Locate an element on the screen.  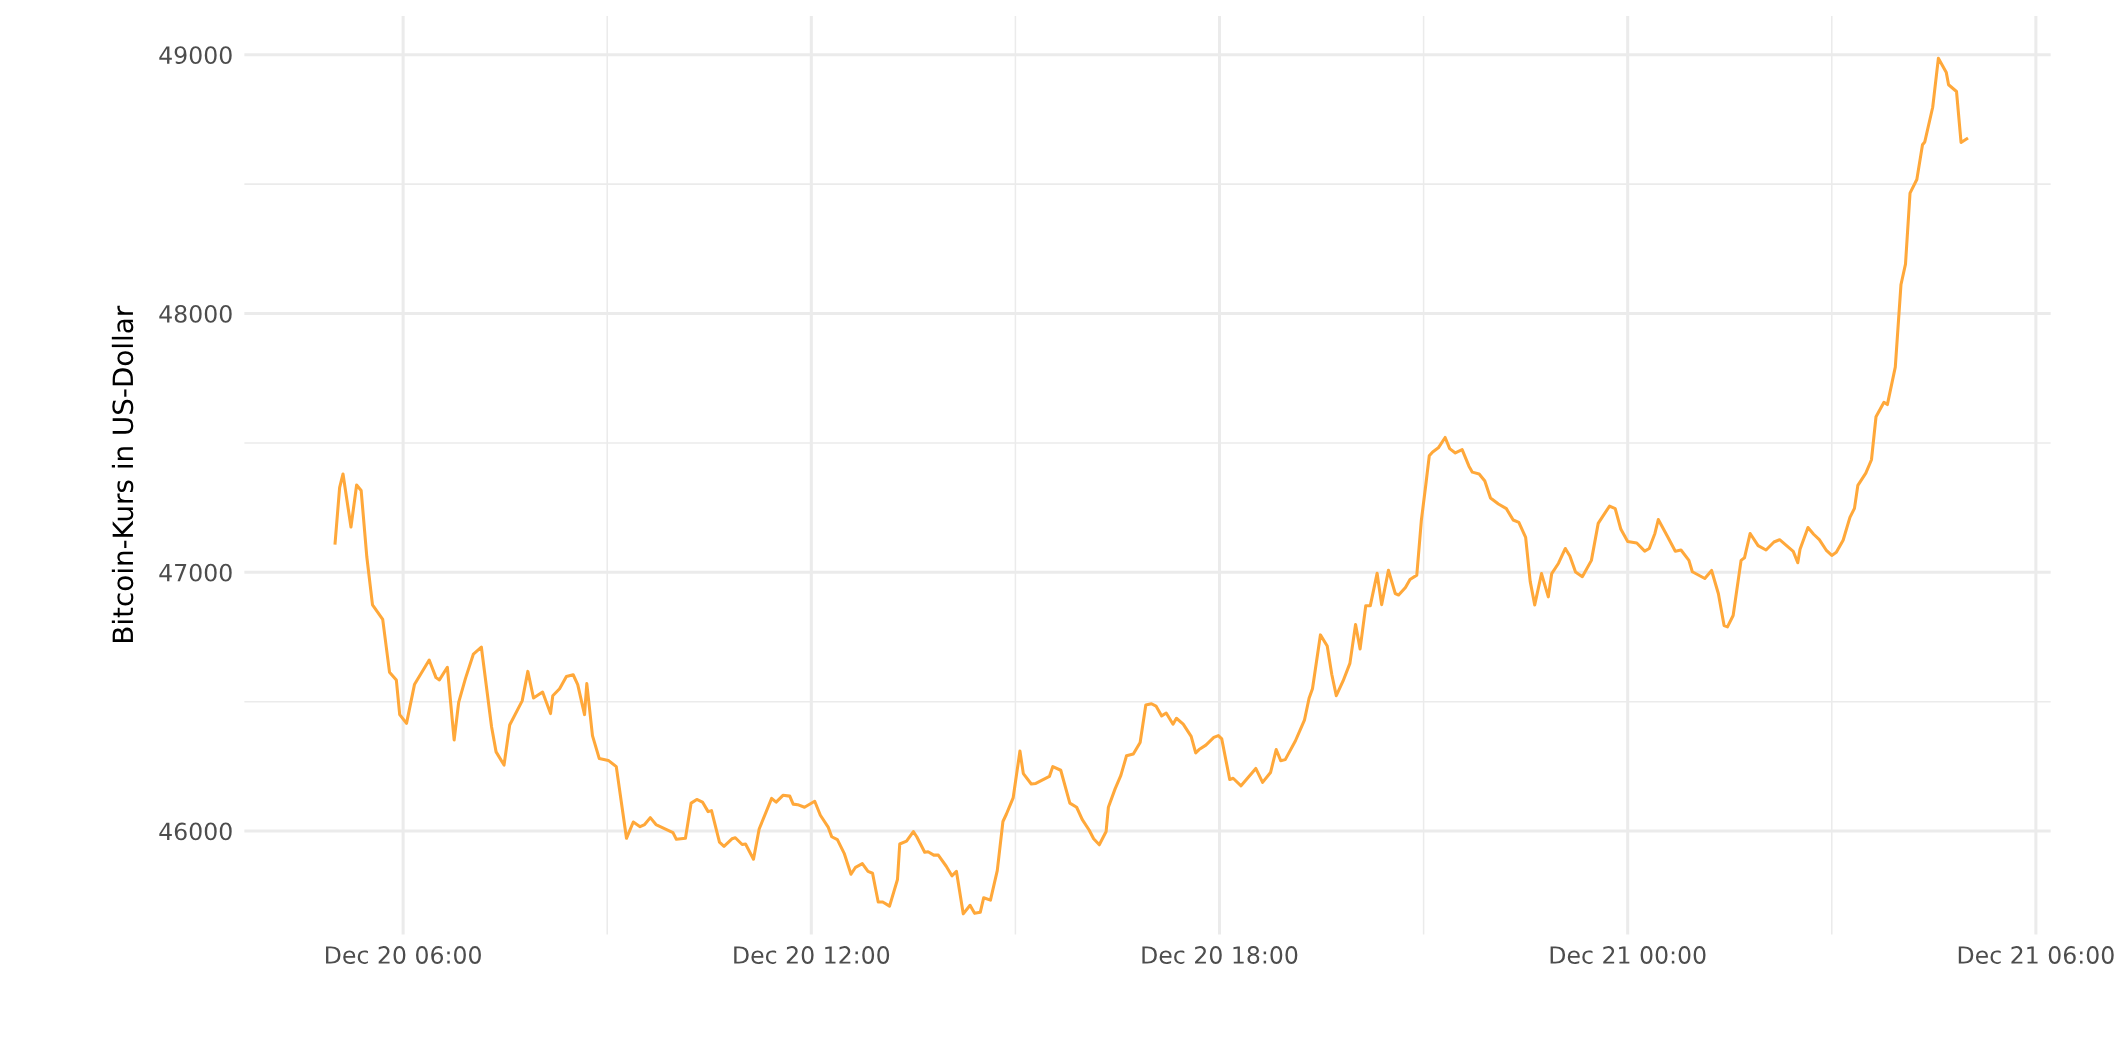
x-tick-label: Dec 21 00:00 is located at coordinates (1628, 955).